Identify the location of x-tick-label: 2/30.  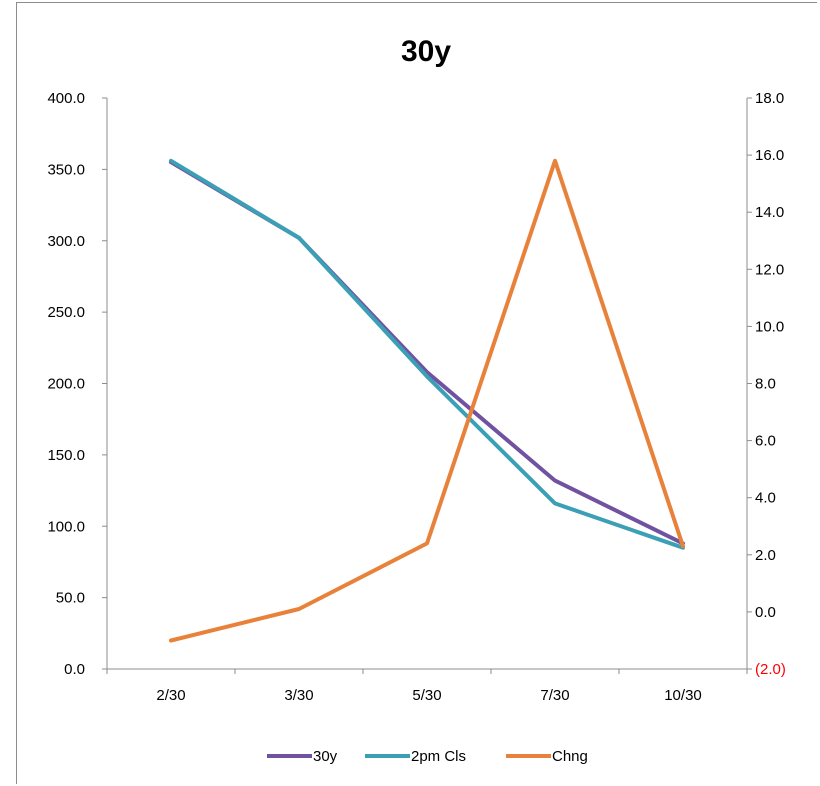
(170, 695).